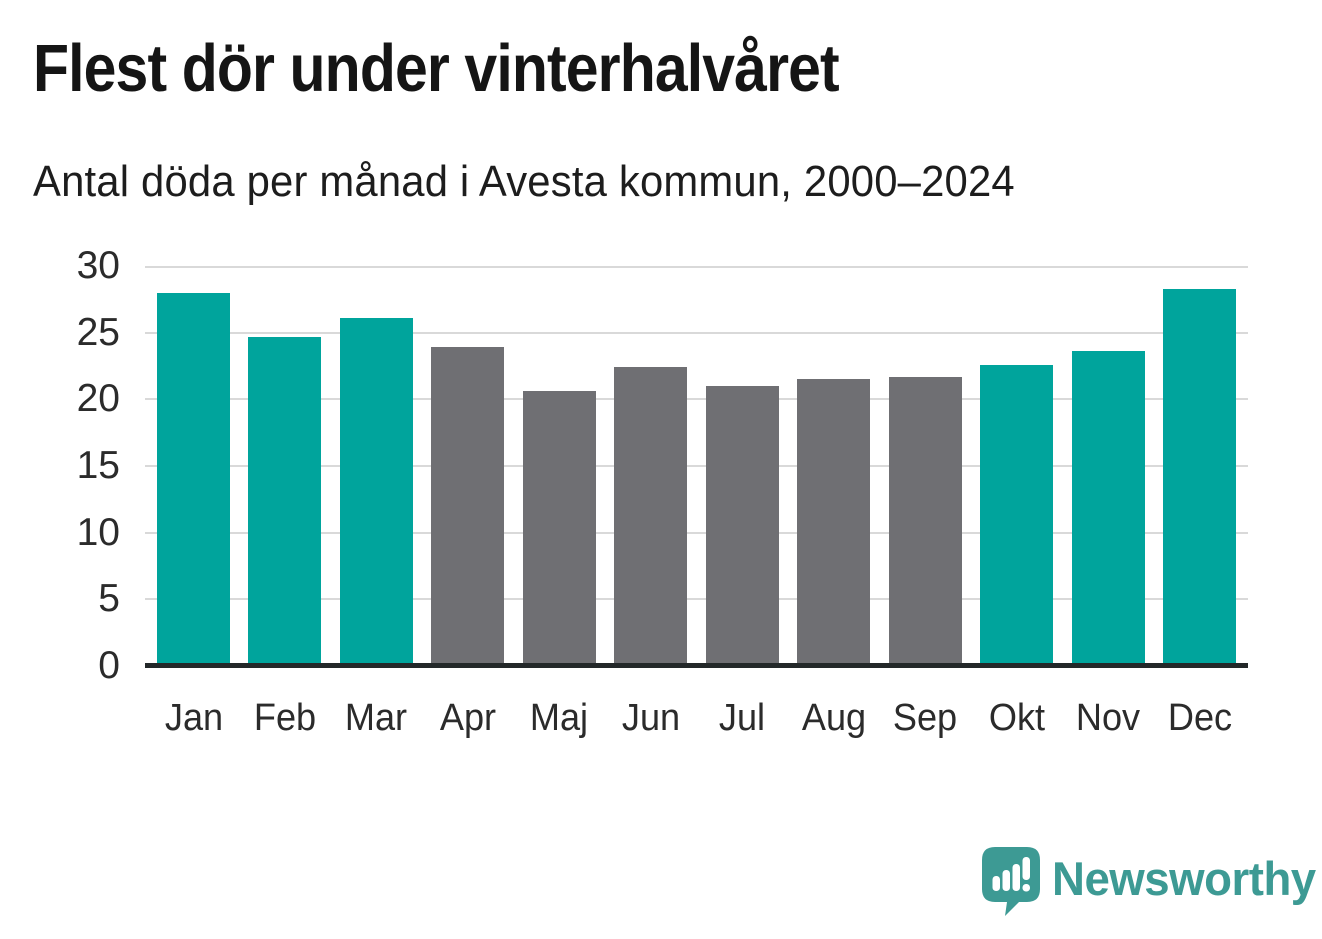  Describe the element at coordinates (98, 332) in the screenshot. I see `y-tick-label-25: 25` at that location.